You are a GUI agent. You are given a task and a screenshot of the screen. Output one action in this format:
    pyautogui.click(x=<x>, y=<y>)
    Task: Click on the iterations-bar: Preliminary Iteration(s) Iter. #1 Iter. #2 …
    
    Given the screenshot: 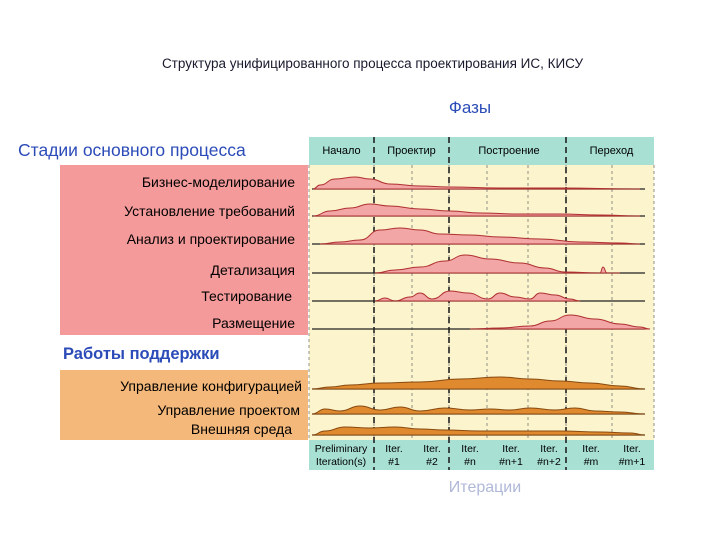 What is the action you would take?
    pyautogui.click(x=481, y=455)
    